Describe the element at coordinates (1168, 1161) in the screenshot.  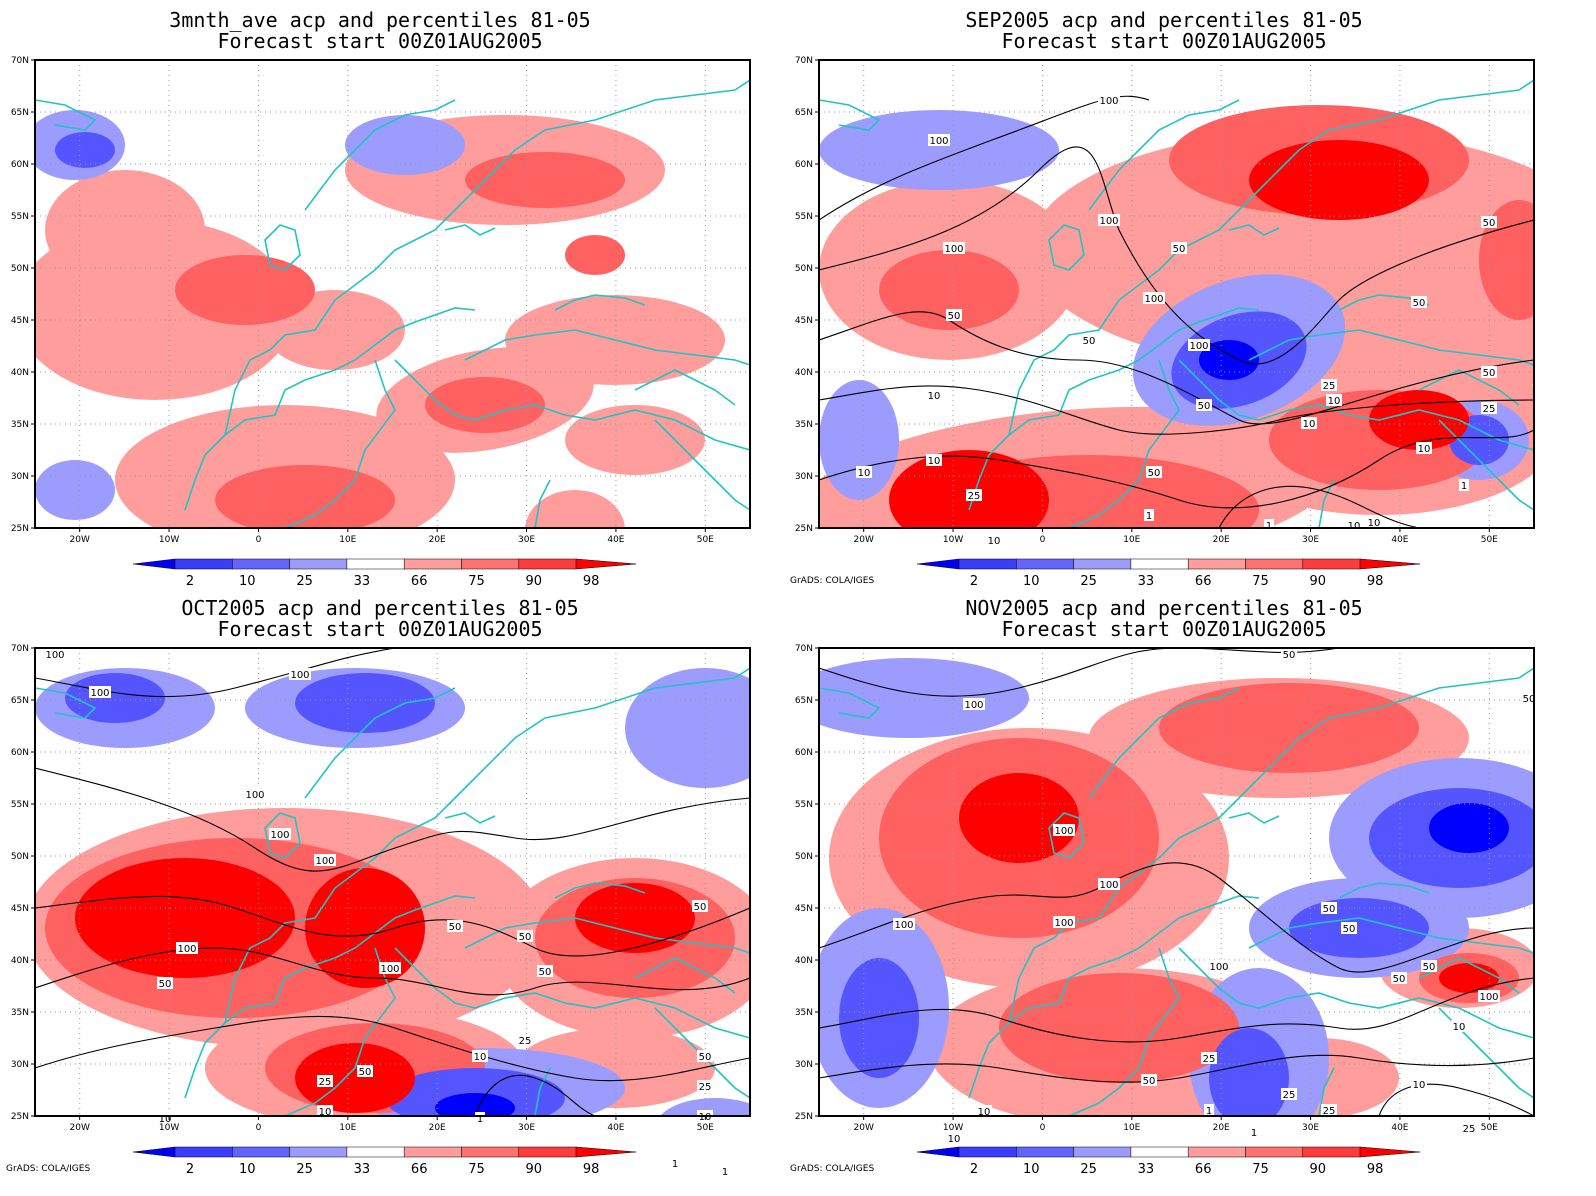
I see `colorbar: 2 10 25 33 66 75 90 98` at that location.